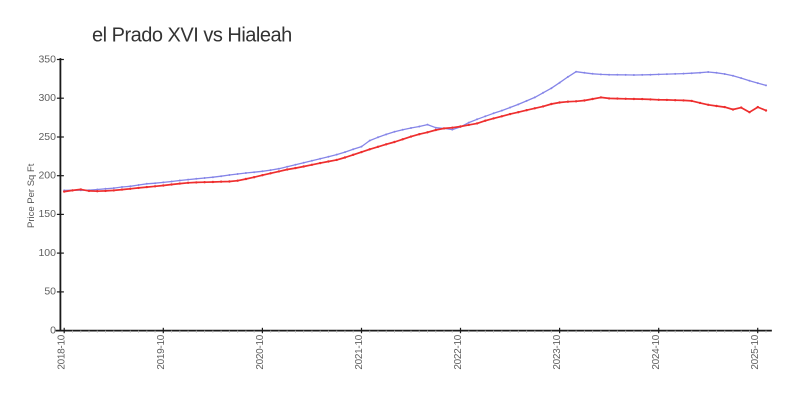  I want to click on svg-text: 2023-10, so click(557, 351).